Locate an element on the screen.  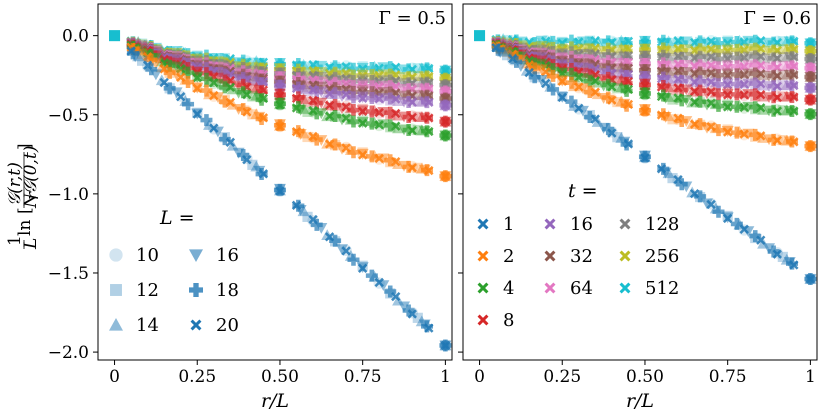
legend-title: t = is located at coordinates (583, 191).